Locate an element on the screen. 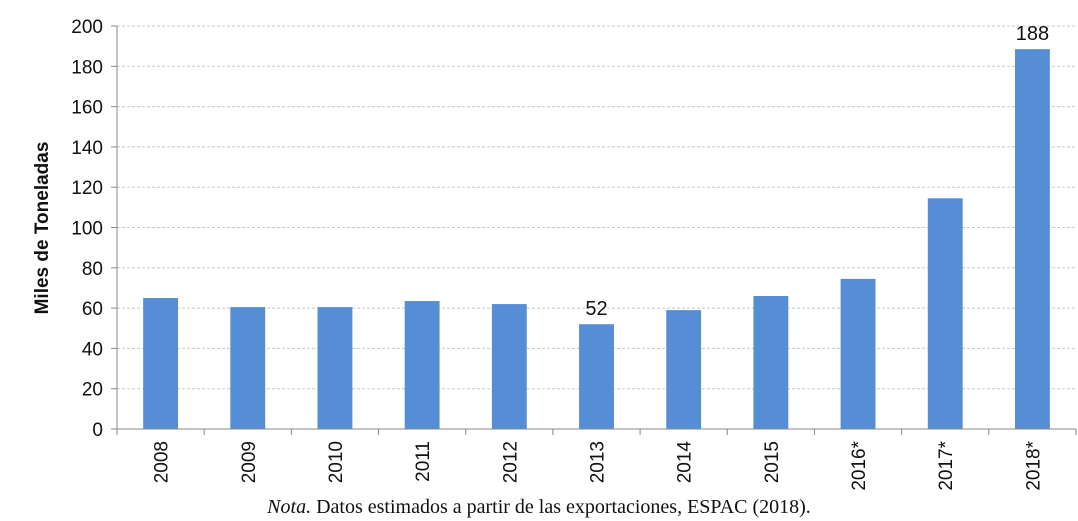 This screenshot has width=1078, height=521. y-tick-label: 20 is located at coordinates (92, 390).